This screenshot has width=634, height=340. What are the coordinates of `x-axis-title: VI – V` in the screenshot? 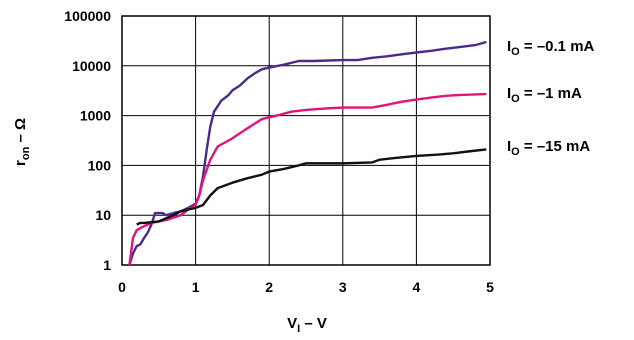 It's located at (307, 325).